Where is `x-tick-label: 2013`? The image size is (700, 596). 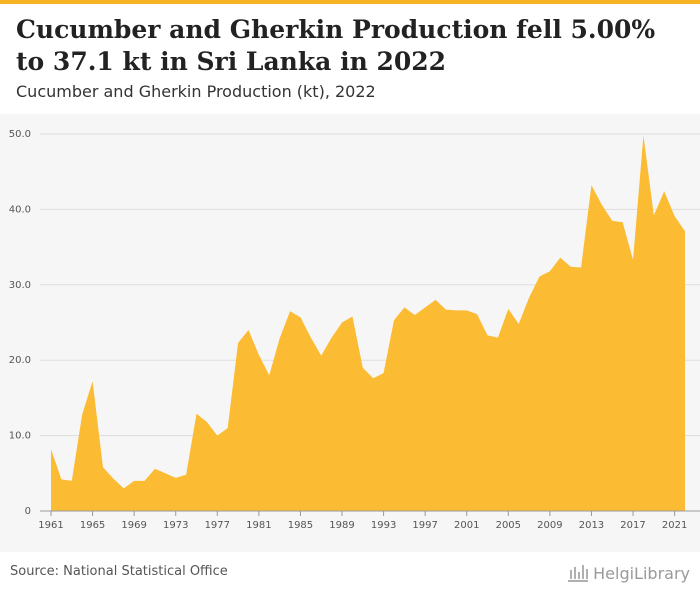
x-tick-label: 2013 is located at coordinates (591, 525).